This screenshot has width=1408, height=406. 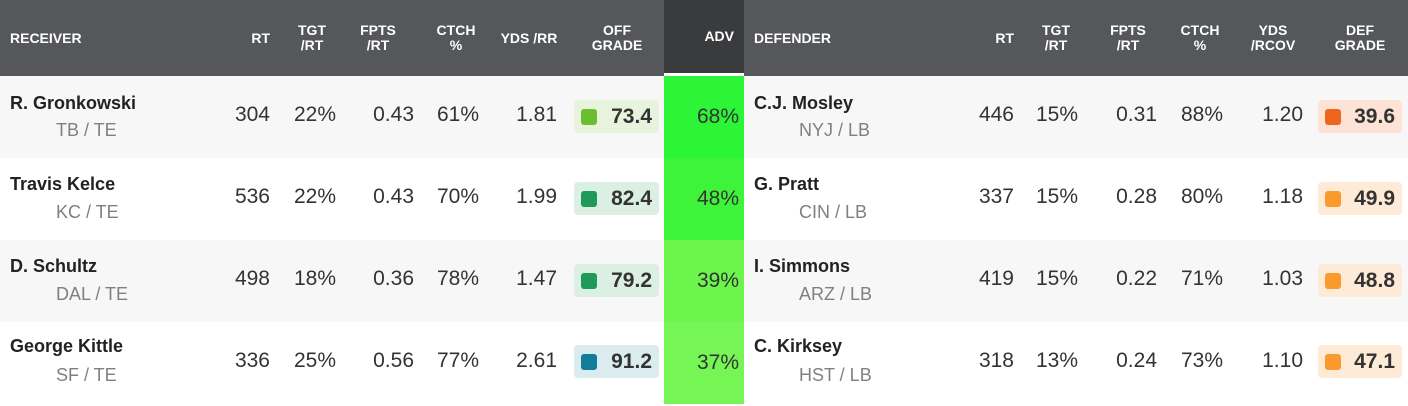 What do you see at coordinates (1282, 114) in the screenshot?
I see `defender-yds-rcov: 1.20` at bounding box center [1282, 114].